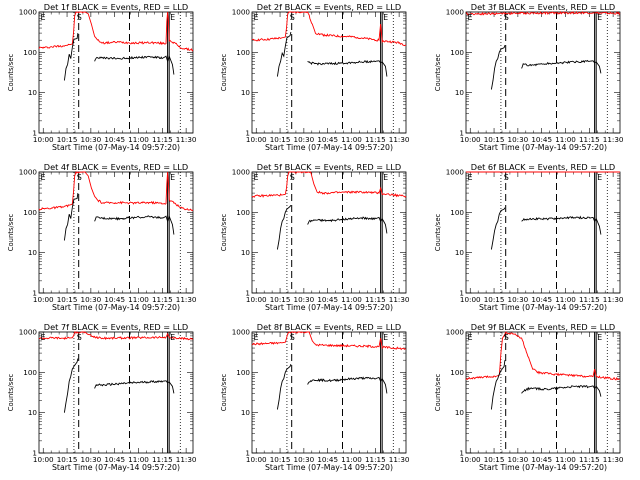 The height and width of the screenshot is (480, 640). What do you see at coordinates (543, 7) in the screenshot?
I see `panel-title: Det 3f BLACK = Events, RED = LLD` at bounding box center [543, 7].